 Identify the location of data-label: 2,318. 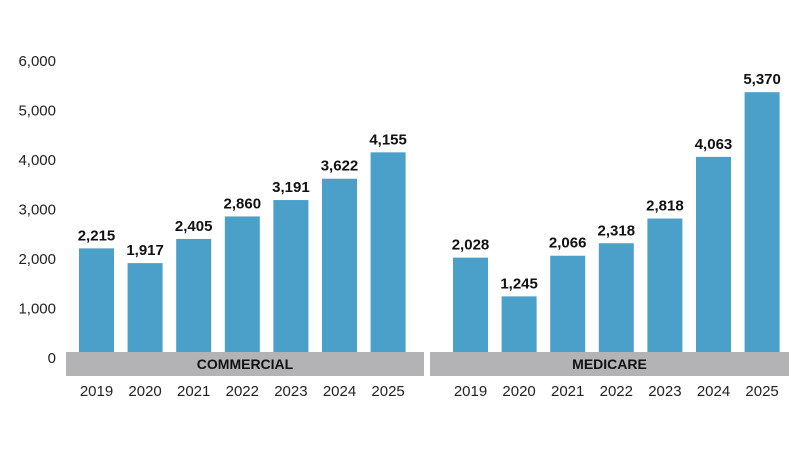
(617, 230).